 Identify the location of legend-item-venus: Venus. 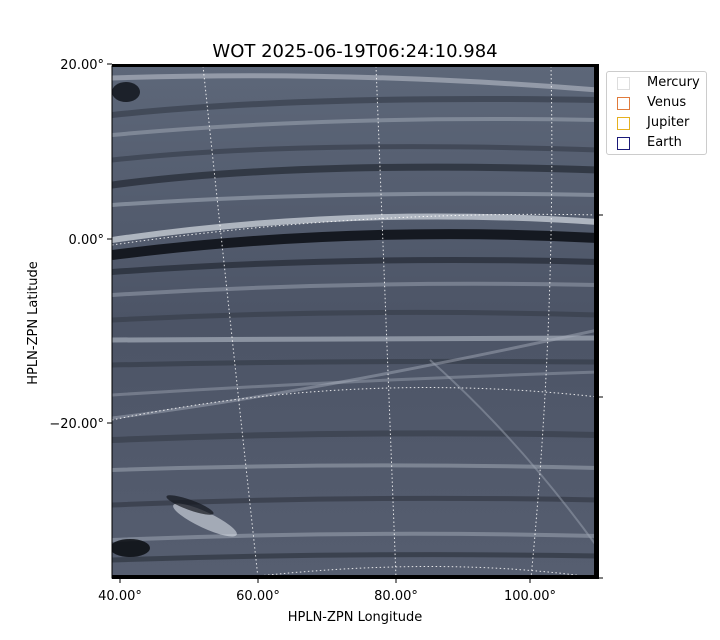
(651, 103).